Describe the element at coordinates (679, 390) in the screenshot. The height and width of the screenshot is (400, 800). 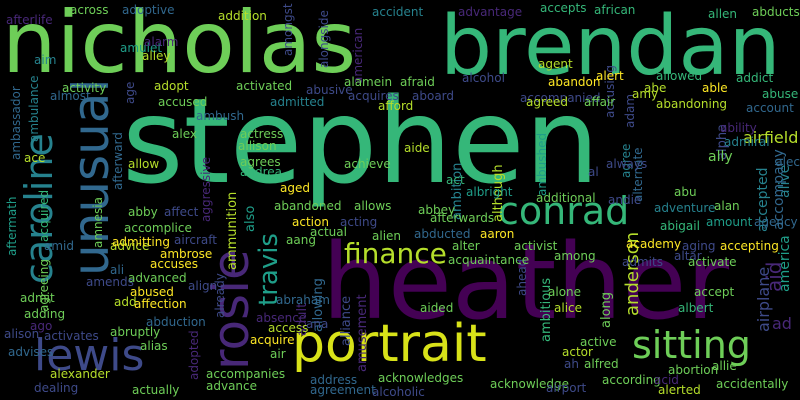
I see `word-alerted: alerted` at that location.